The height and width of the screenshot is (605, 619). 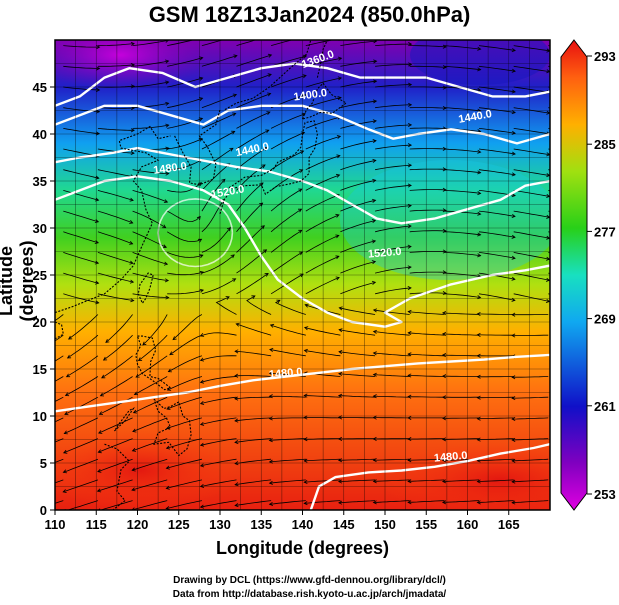 What do you see at coordinates (605, 494) in the screenshot?
I see `colorbar-tick-label: 253` at bounding box center [605, 494].